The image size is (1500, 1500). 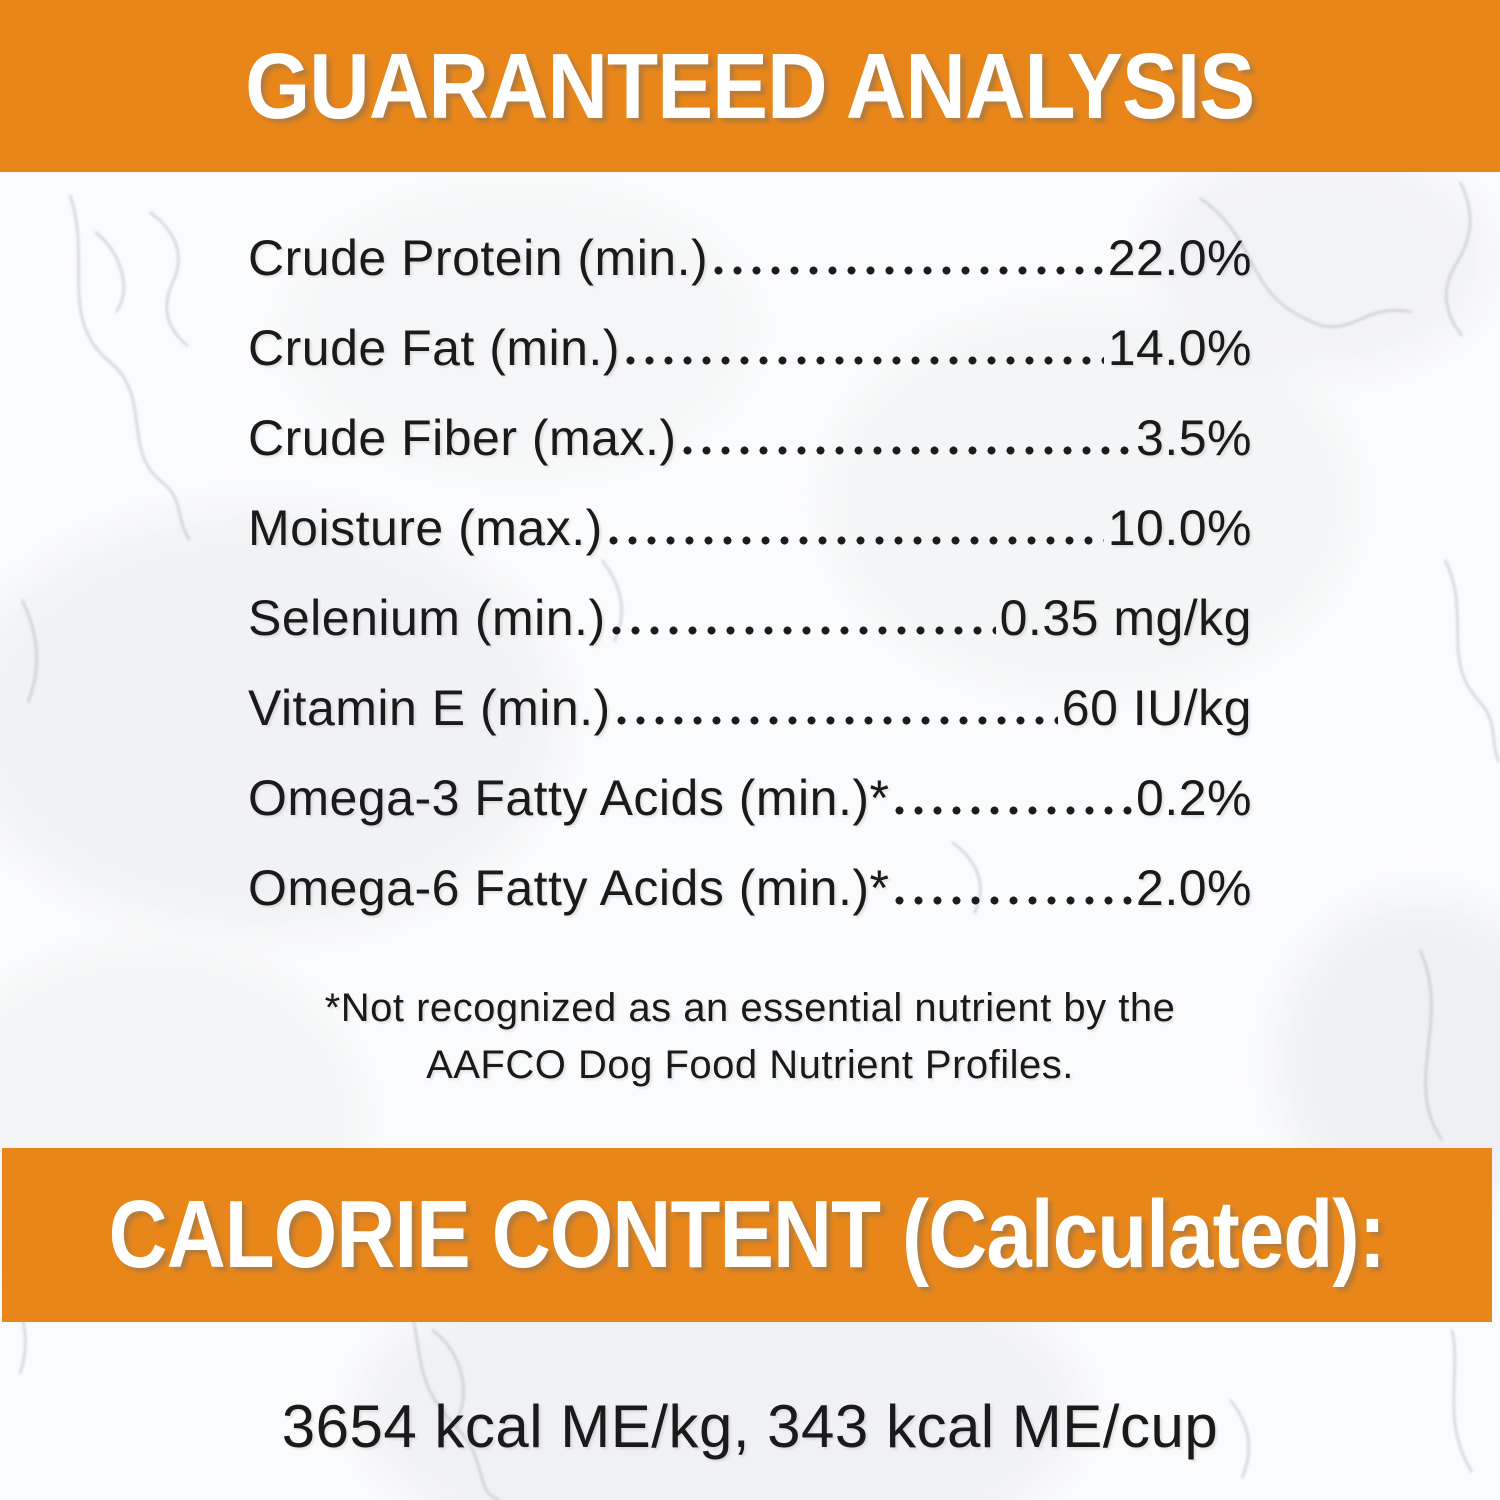 What do you see at coordinates (750, 1065) in the screenshot?
I see `footnote-line2: AAFCO Dog Food Nutrient Profiles.` at bounding box center [750, 1065].